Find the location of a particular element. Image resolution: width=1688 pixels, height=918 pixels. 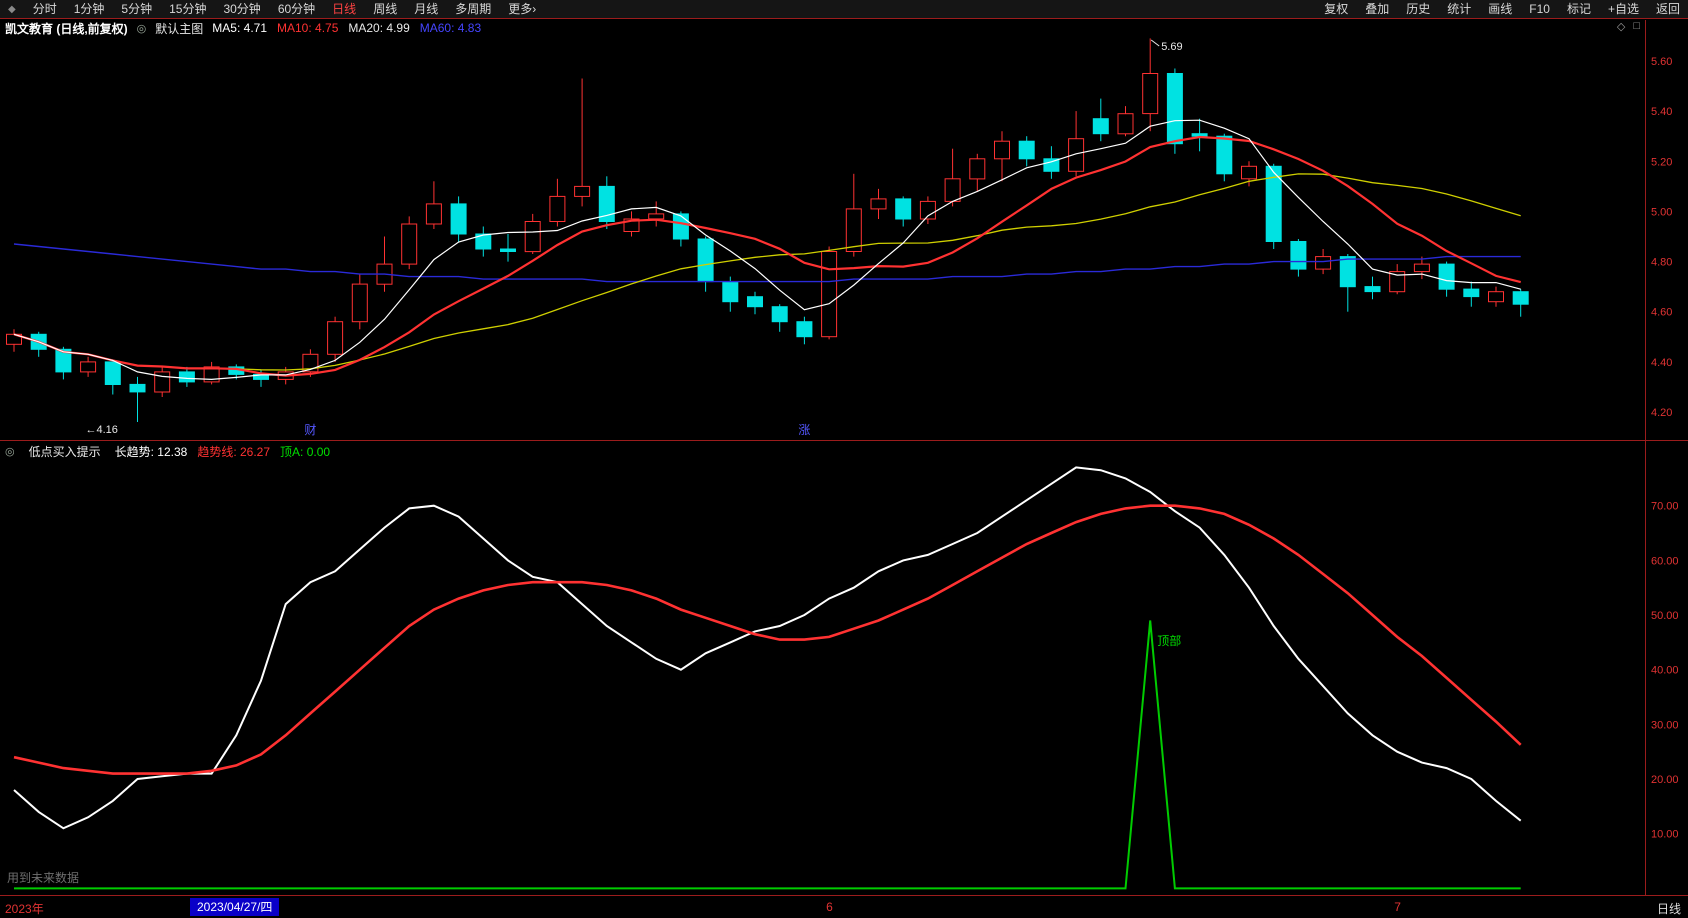

tool-item-7: +自选 is located at coordinates (1623, 9).